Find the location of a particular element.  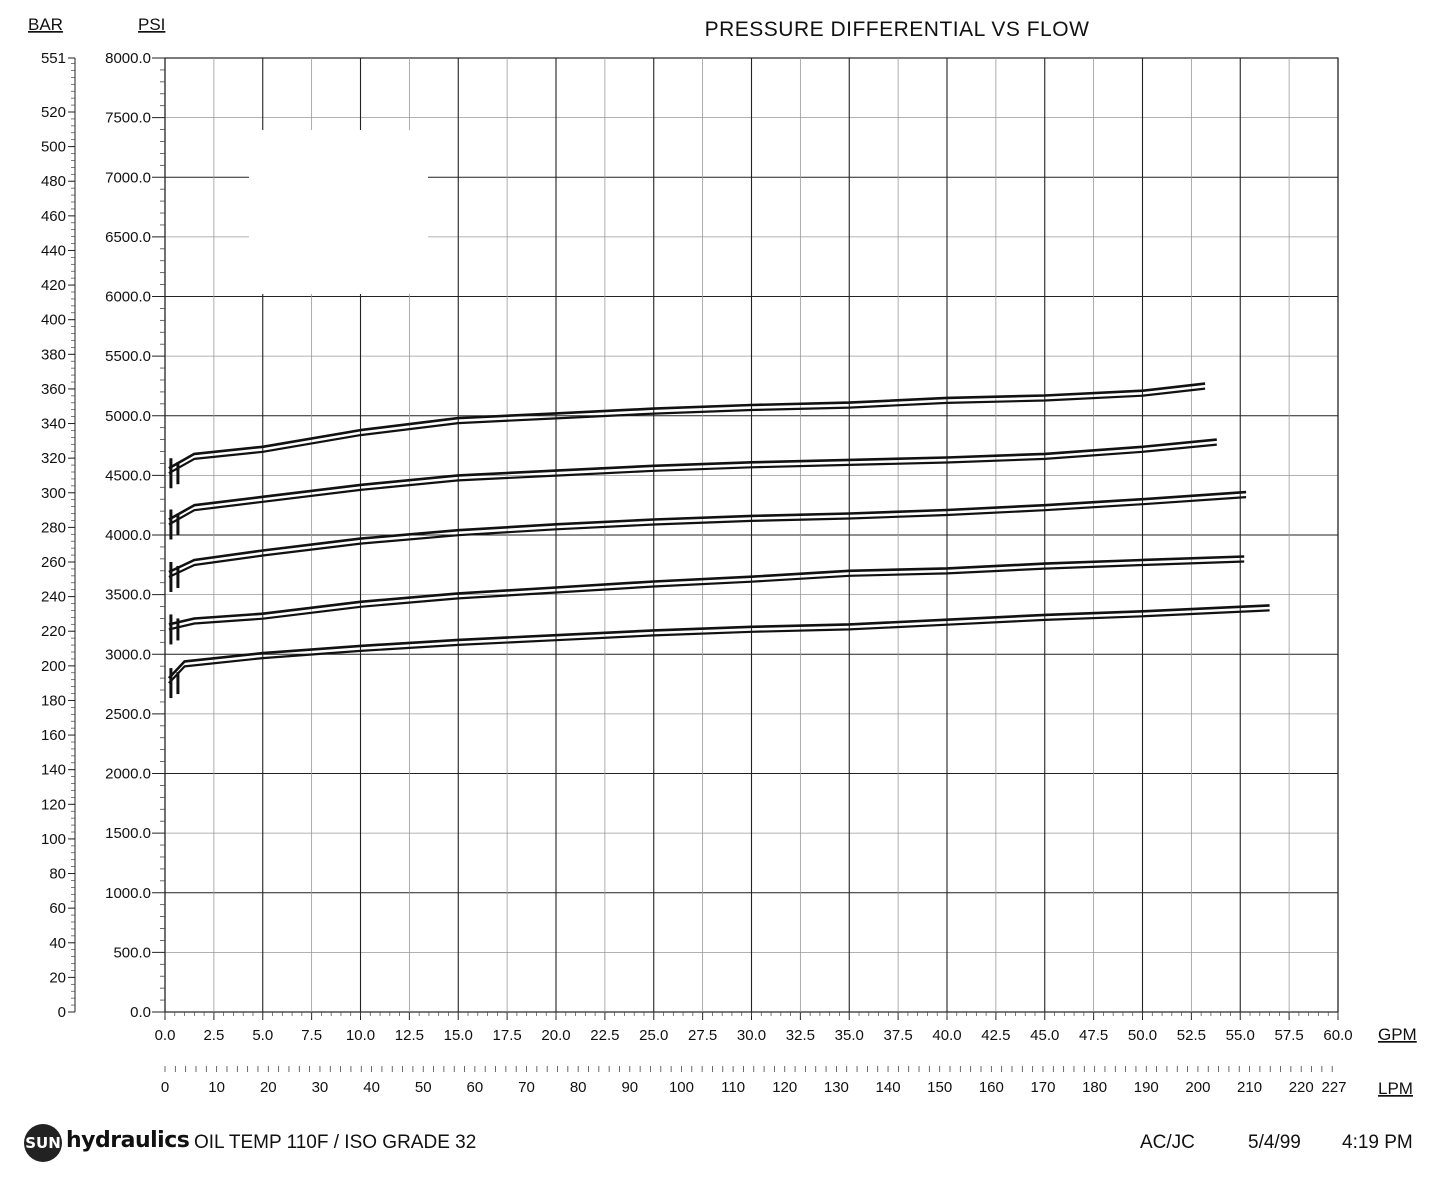

lpm-tick-label: 0 is located at coordinates (165, 1087).